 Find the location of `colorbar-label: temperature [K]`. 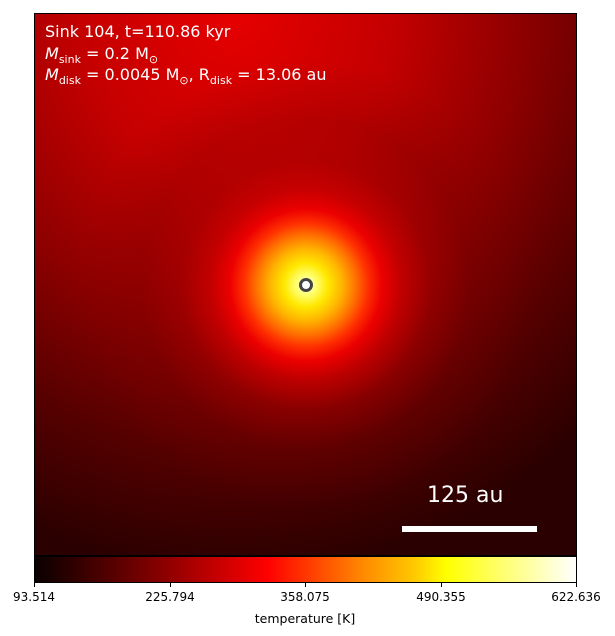

colorbar-label: temperature [K] is located at coordinates (305, 618).